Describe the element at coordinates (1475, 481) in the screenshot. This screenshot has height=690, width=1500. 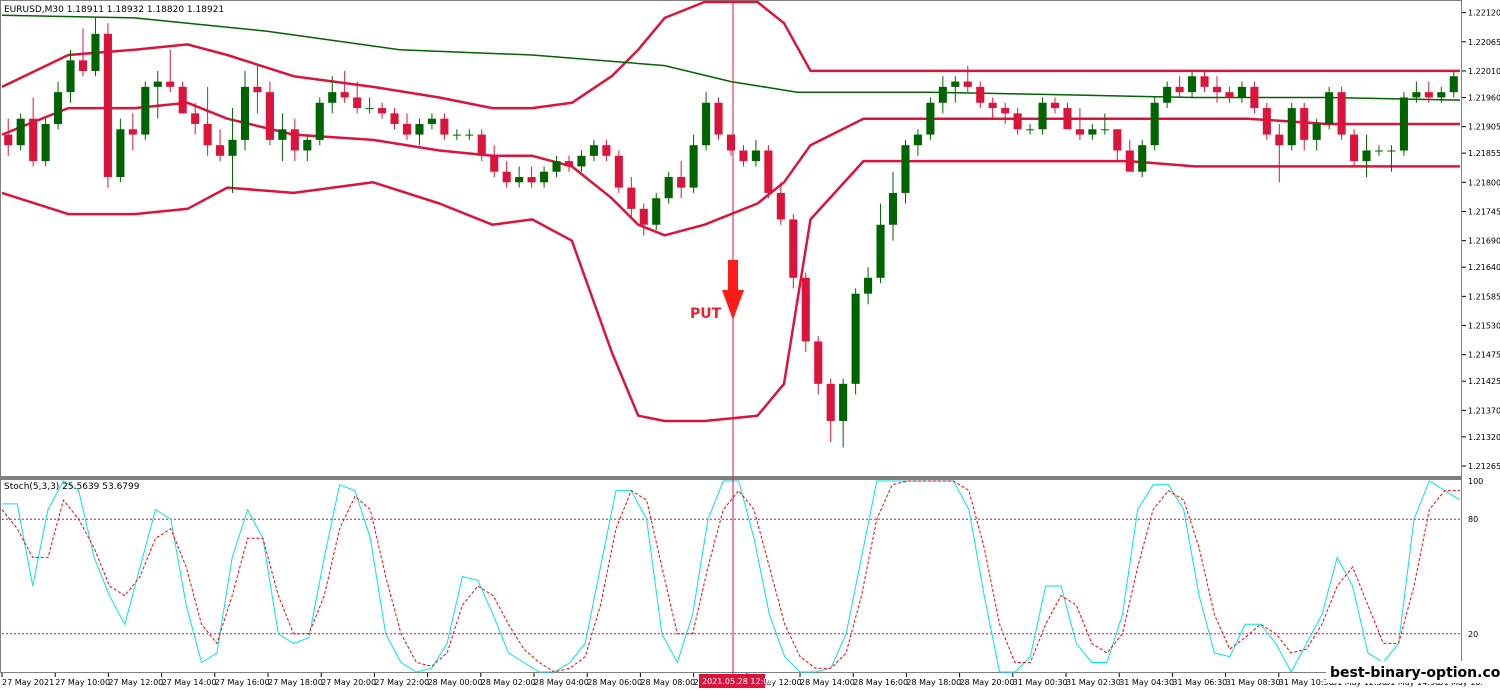
I see `stochastic-level-label: 100` at that location.